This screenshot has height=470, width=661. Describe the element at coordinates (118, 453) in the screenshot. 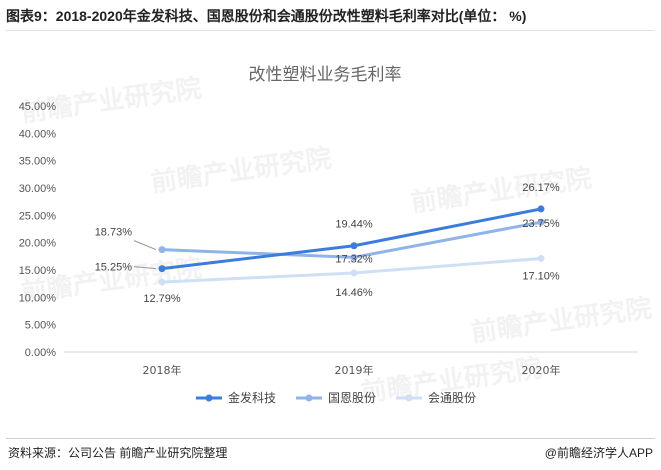

I see `source-note: 资料来源：公司公告 前瞻产业研究院整理` at that location.